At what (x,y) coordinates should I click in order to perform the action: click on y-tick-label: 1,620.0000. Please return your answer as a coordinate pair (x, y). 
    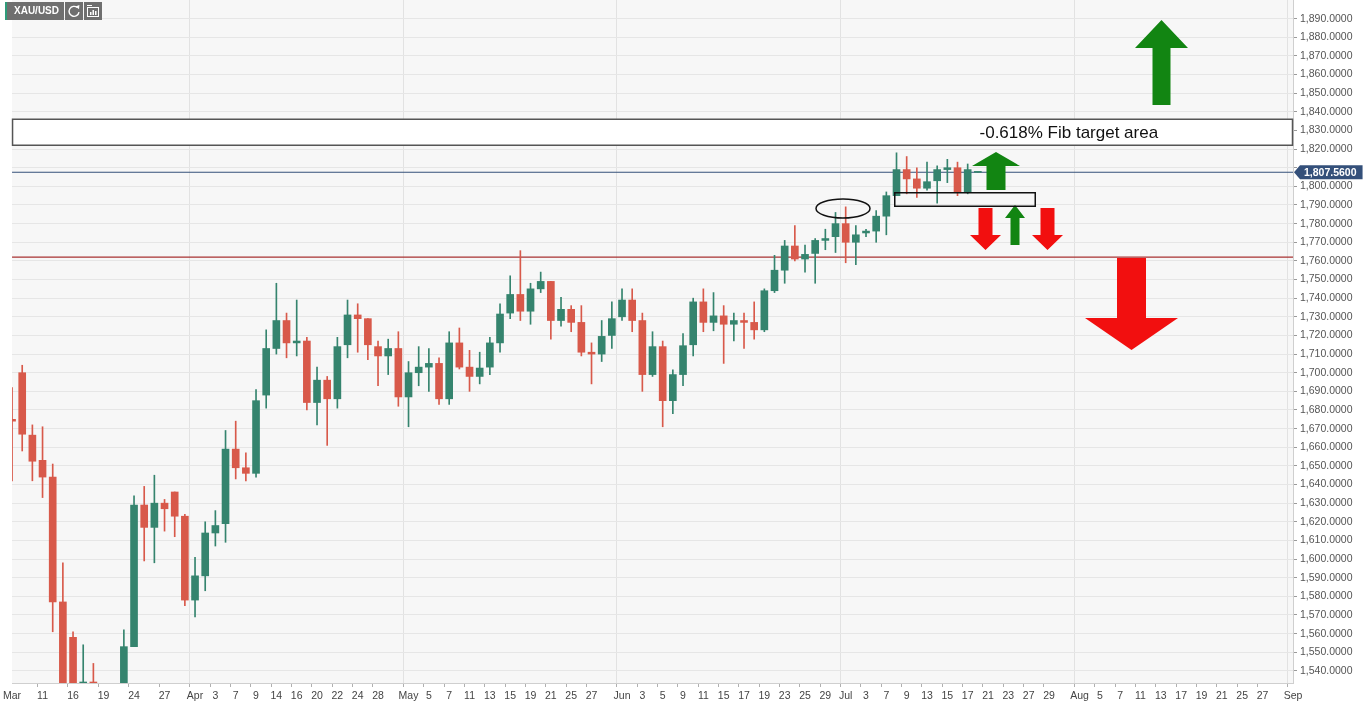
    Looking at the image, I should click on (1326, 520).